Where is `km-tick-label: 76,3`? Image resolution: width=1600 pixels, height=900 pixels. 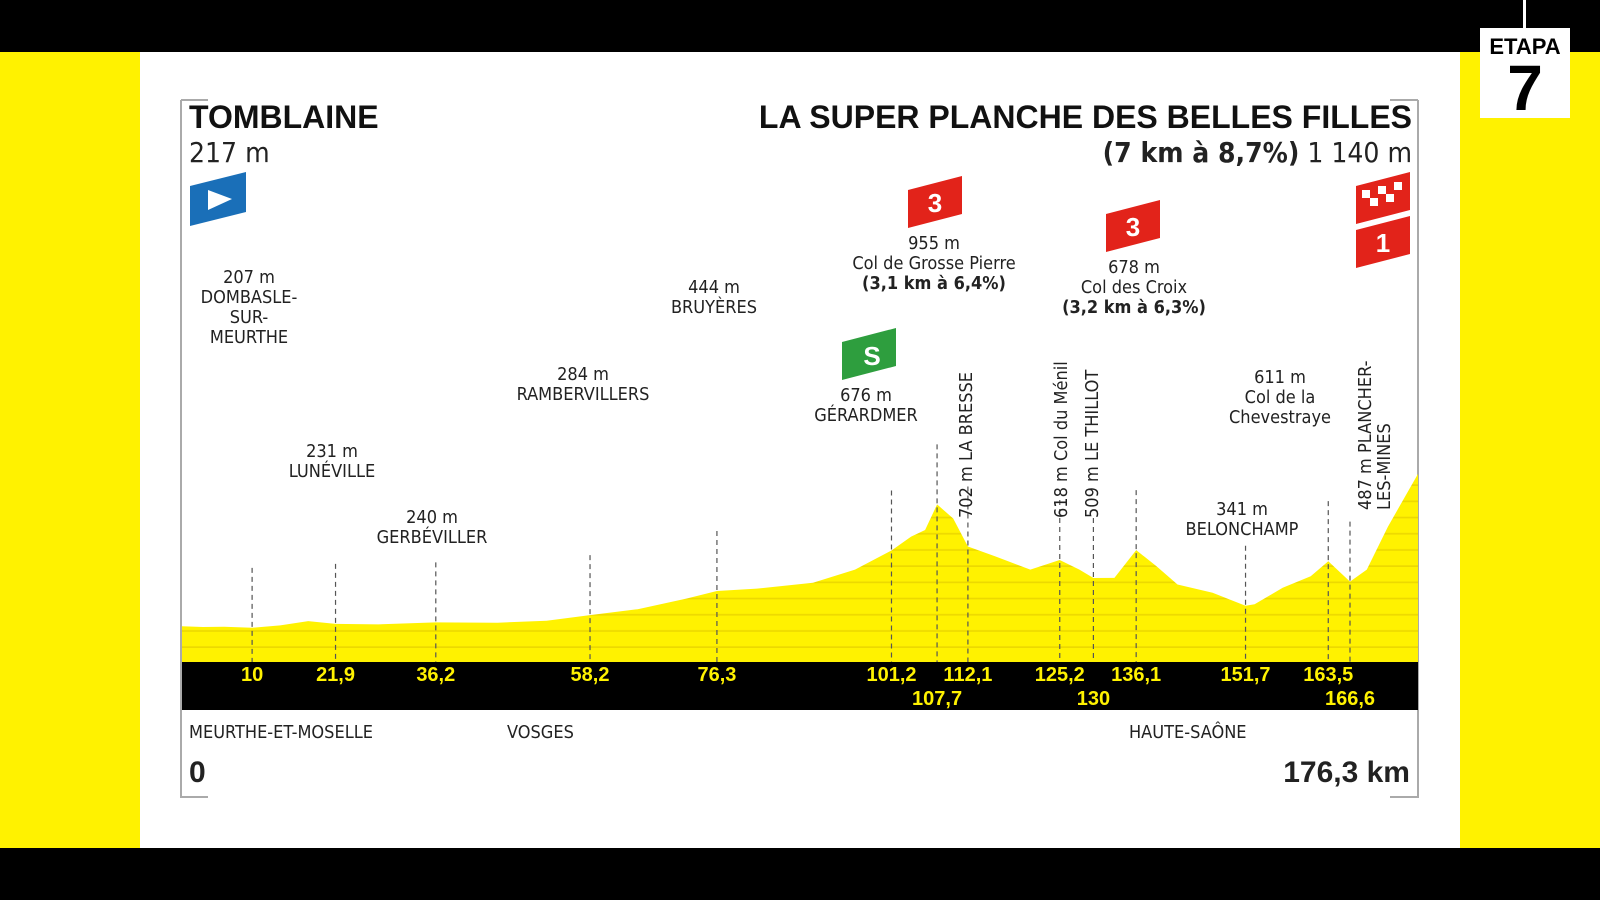 km-tick-label: 76,3 is located at coordinates (717, 675).